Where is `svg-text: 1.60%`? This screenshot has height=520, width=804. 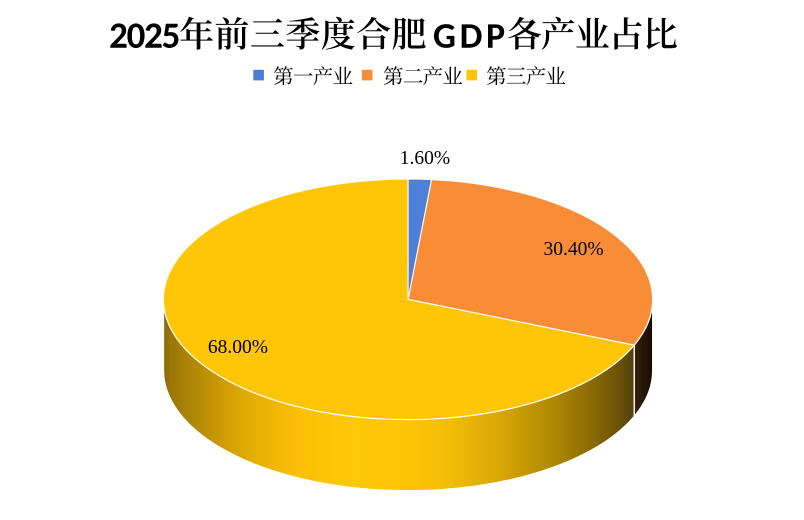 svg-text: 1.60% is located at coordinates (425, 158).